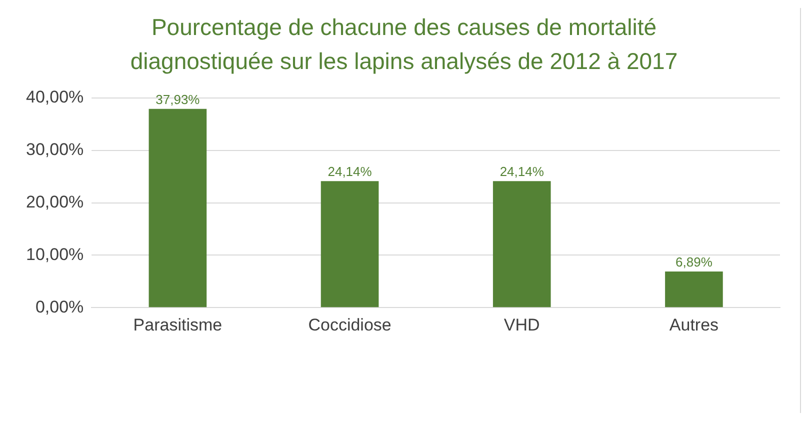 The height and width of the screenshot is (421, 808). What do you see at coordinates (55, 202) in the screenshot?
I see `y-tick-label: 20,00%` at bounding box center [55, 202].